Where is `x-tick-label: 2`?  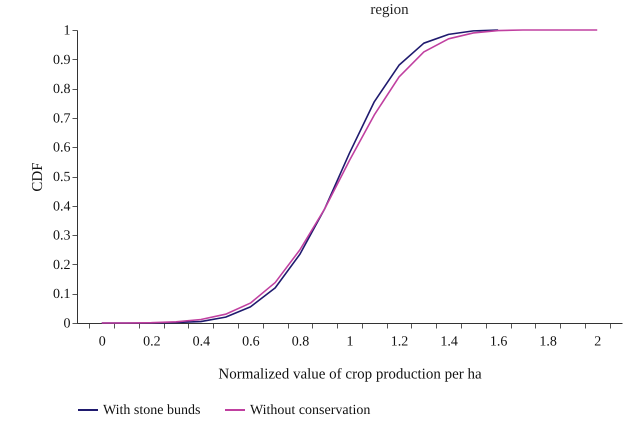
x-tick-label: 2 is located at coordinates (598, 342).